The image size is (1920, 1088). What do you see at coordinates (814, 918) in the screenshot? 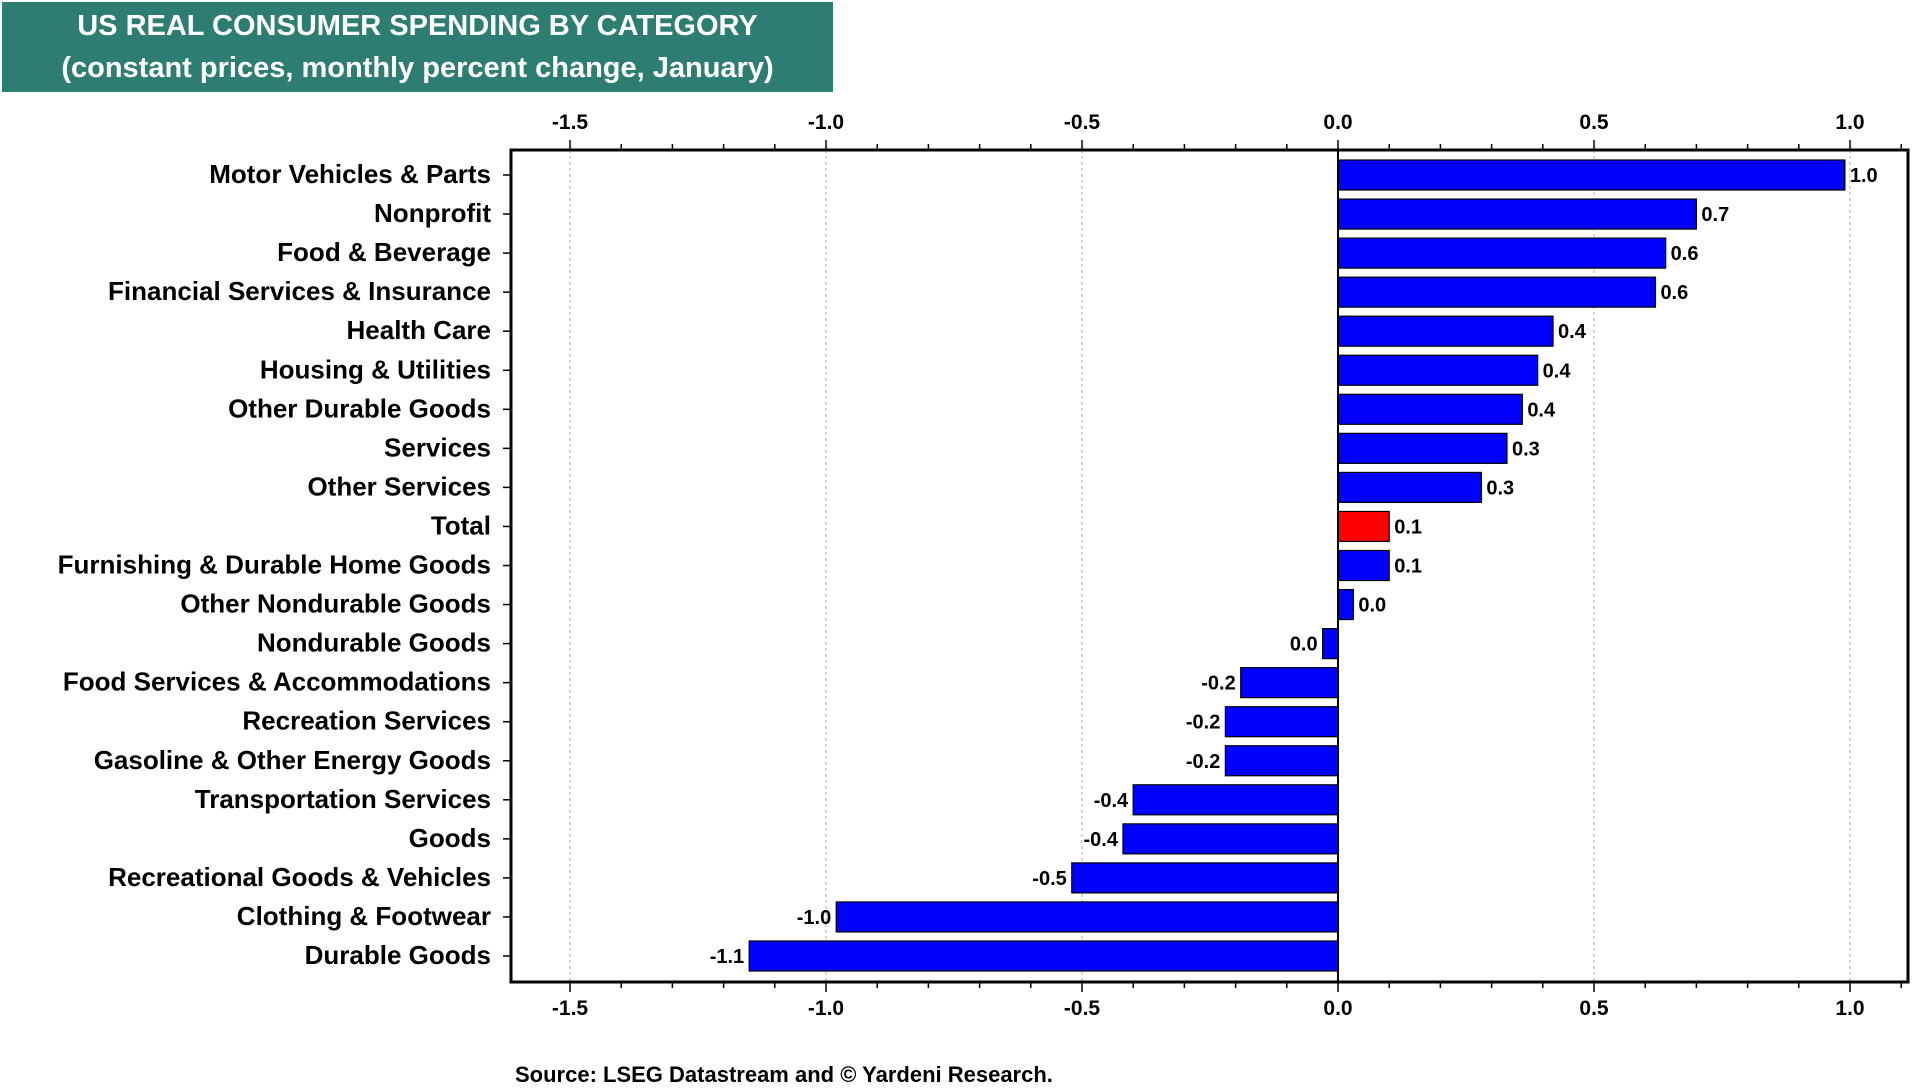
I see `data-label: -1.0` at bounding box center [814, 918].